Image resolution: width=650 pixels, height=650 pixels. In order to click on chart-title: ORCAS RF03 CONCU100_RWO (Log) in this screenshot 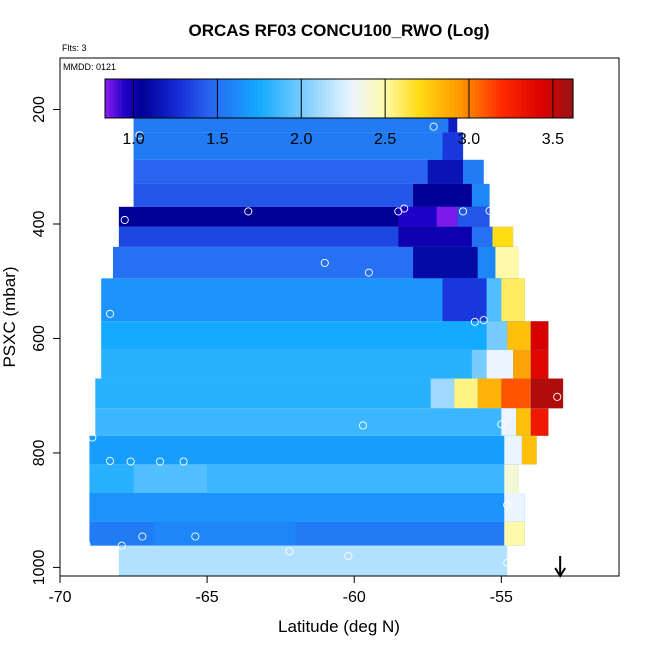, I will do `click(339, 30)`.